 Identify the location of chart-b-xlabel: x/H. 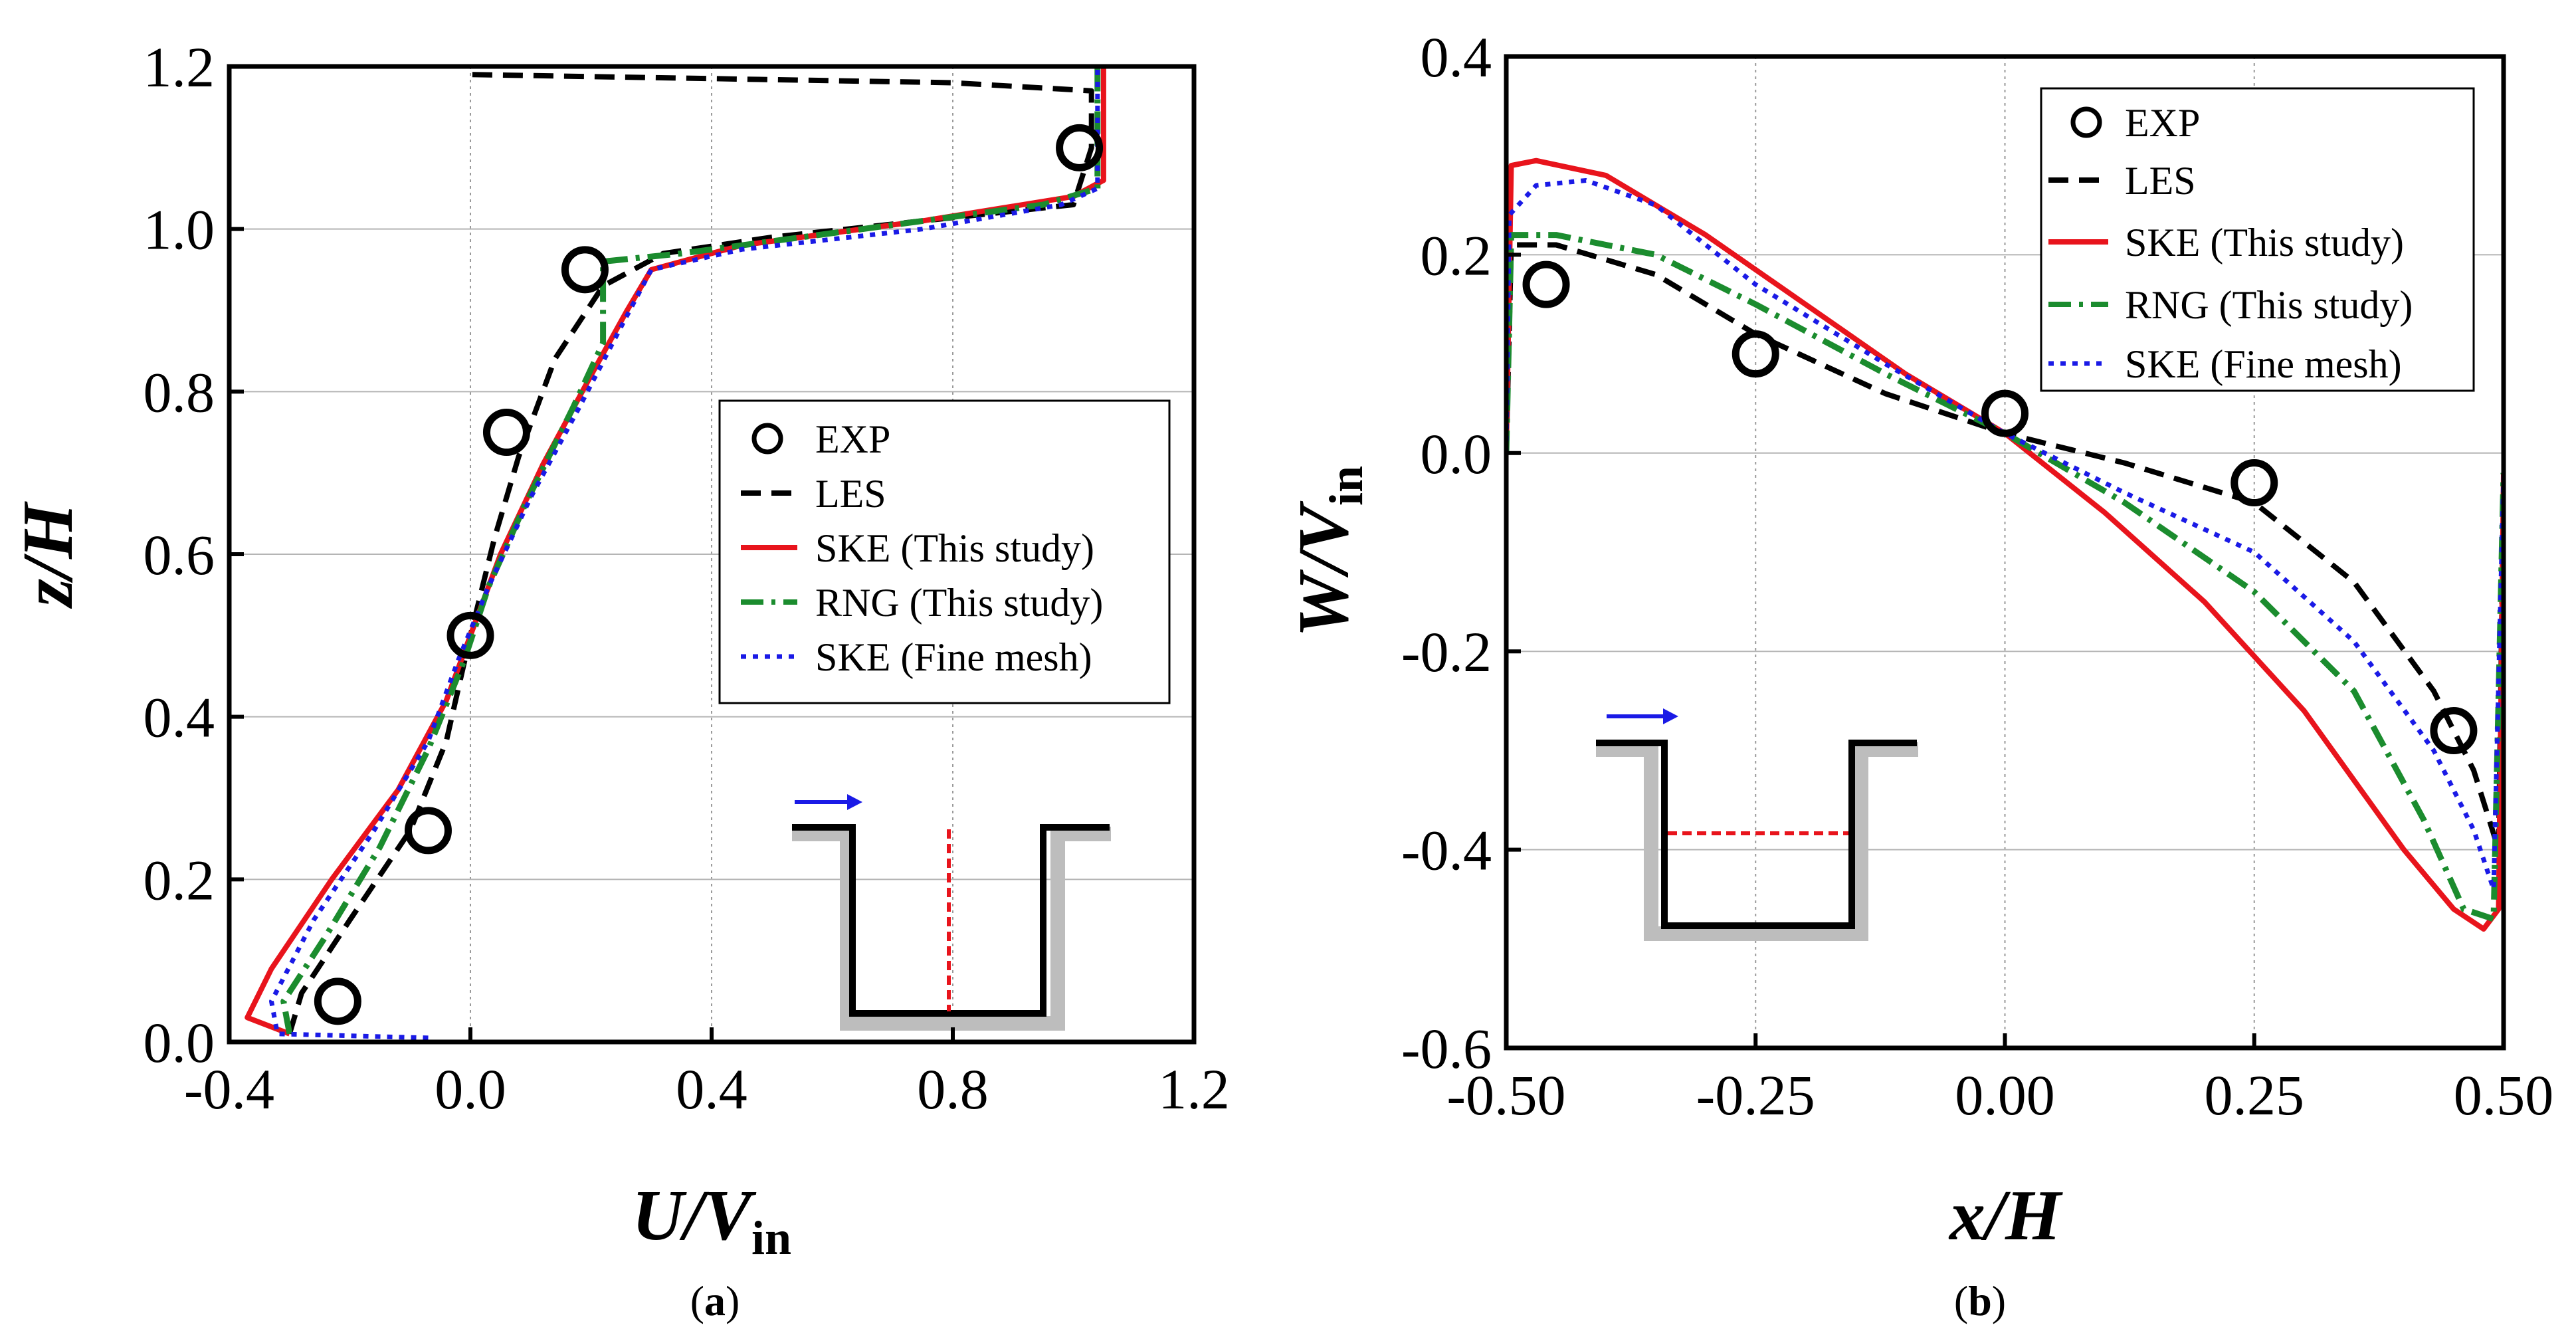
(2006, 1215).